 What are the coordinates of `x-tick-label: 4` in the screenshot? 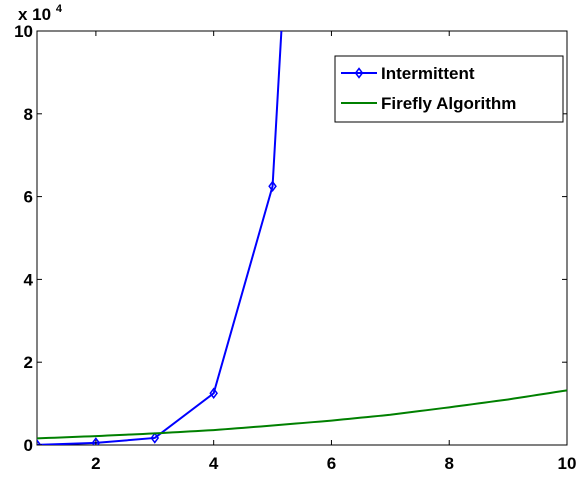 It's located at (214, 463).